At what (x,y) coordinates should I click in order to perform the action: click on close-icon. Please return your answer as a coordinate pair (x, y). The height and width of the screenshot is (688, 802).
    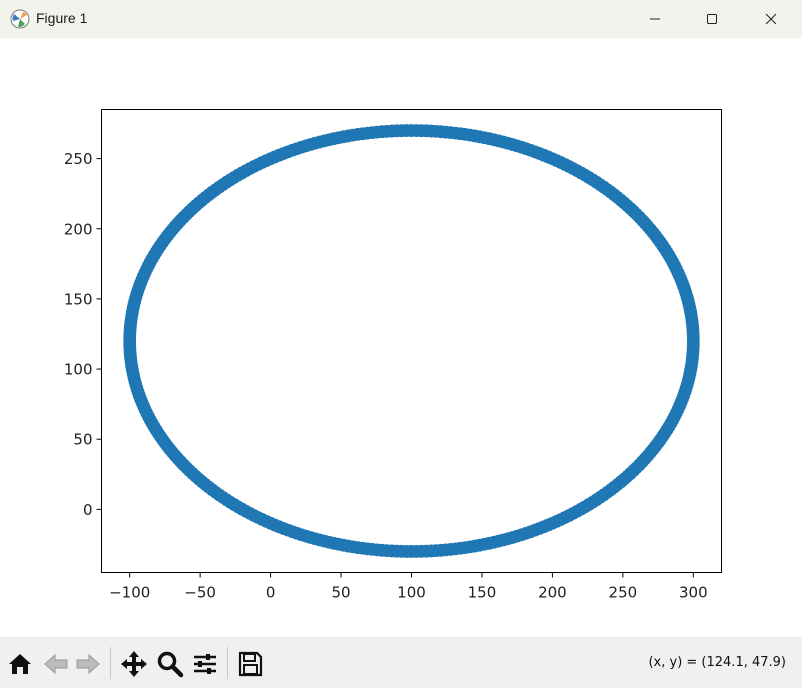
    Looking at the image, I should click on (771, 19).